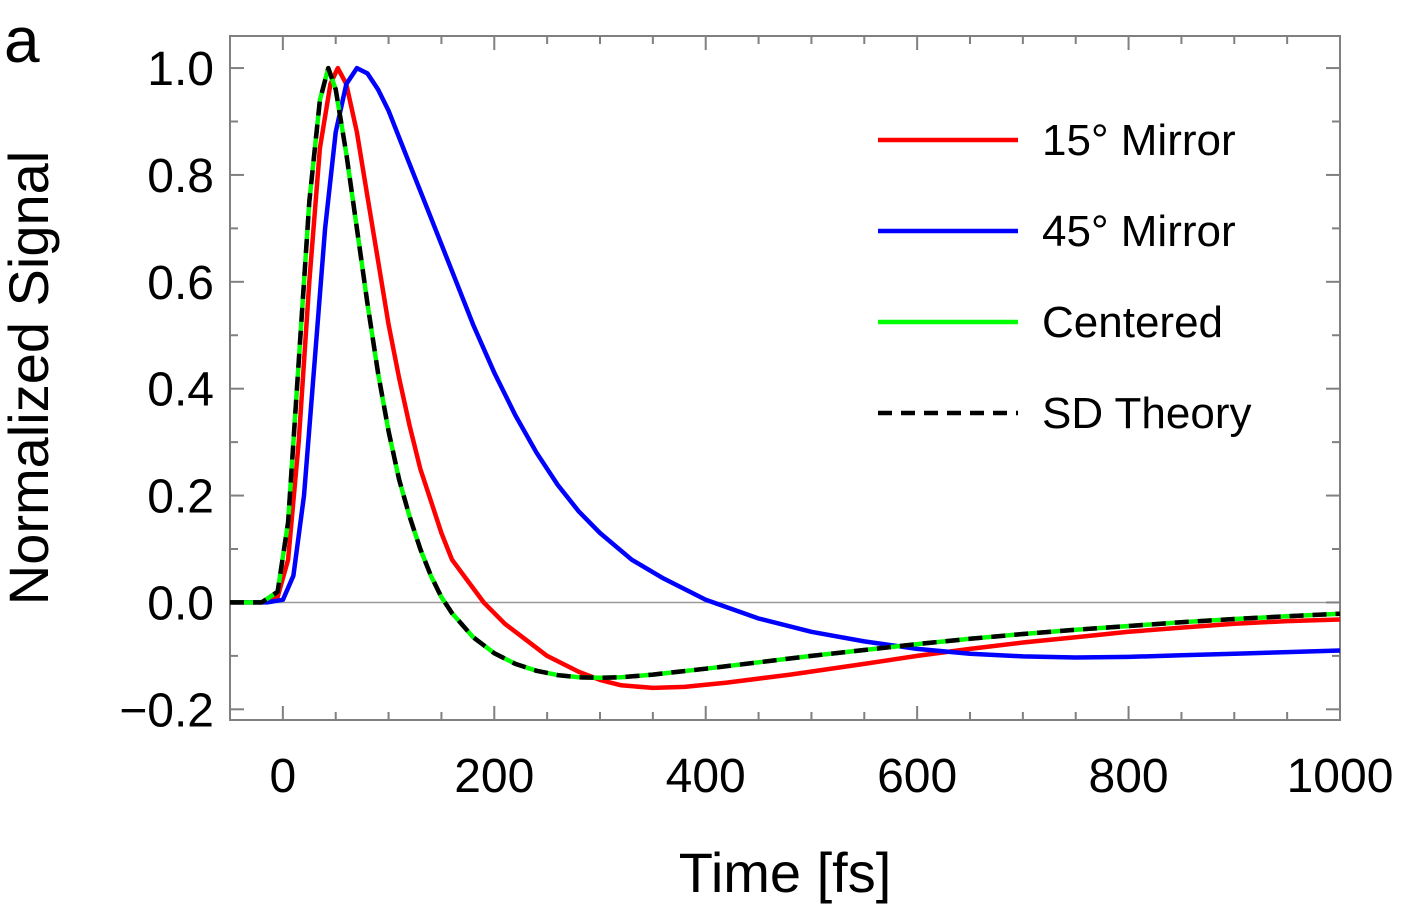  I want to click on legend-label: SD Theory, so click(1147, 413).